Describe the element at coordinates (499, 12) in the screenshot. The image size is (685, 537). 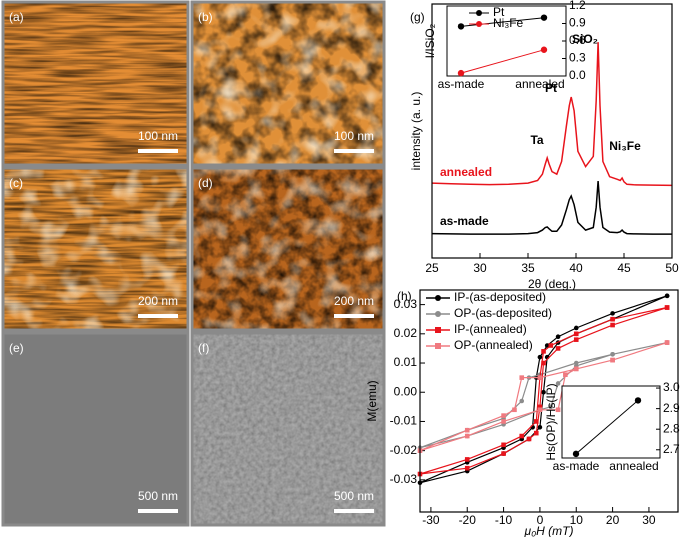
I see `legend-label: Pt` at that location.